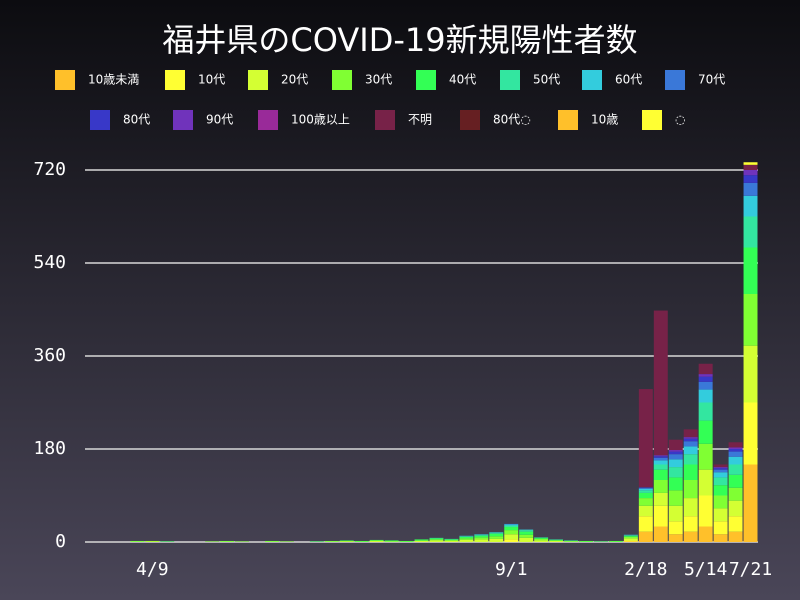 This screenshot has width=800, height=600. What do you see at coordinates (462, 80) in the screenshot?
I see `legend-label: 40代` at bounding box center [462, 80].